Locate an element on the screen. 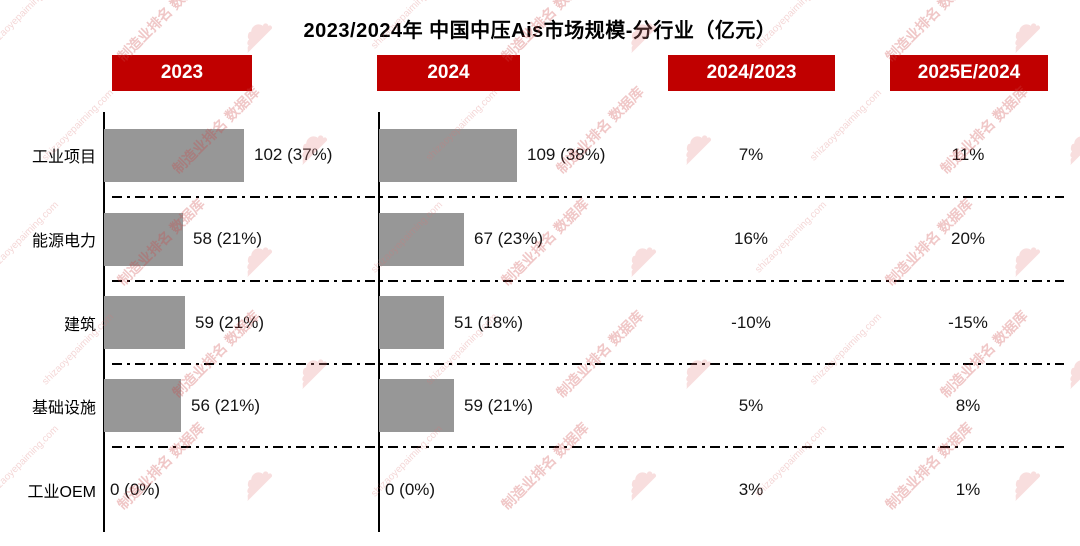 The image size is (1080, 546). growth-2025e-2024: 8% is located at coordinates (968, 405).